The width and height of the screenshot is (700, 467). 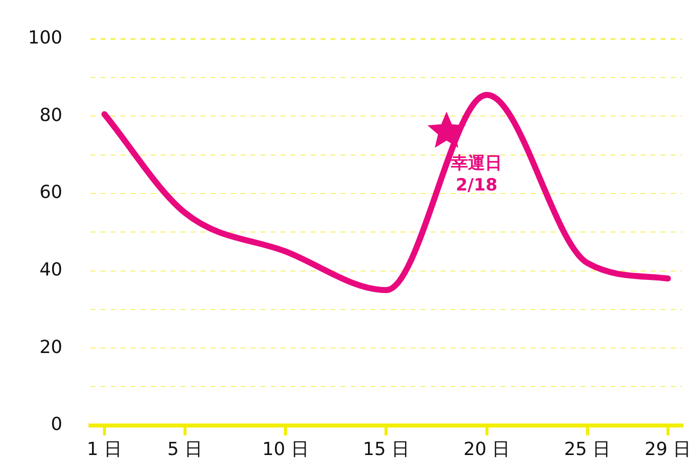 I want to click on x-tick-label: 20 日, so click(x=486, y=449).